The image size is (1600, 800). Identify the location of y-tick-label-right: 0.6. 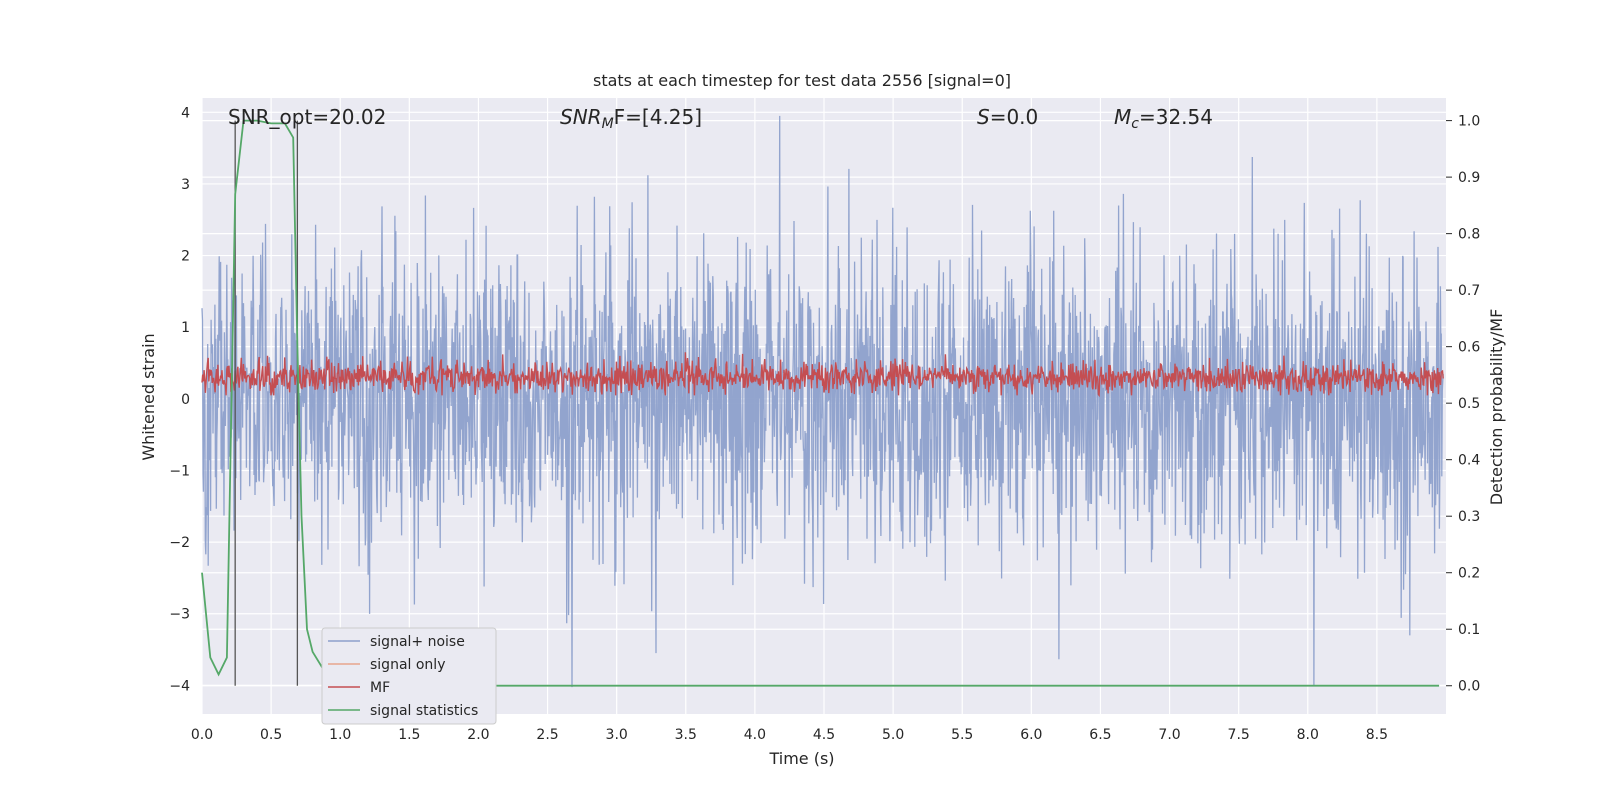
(1469, 348).